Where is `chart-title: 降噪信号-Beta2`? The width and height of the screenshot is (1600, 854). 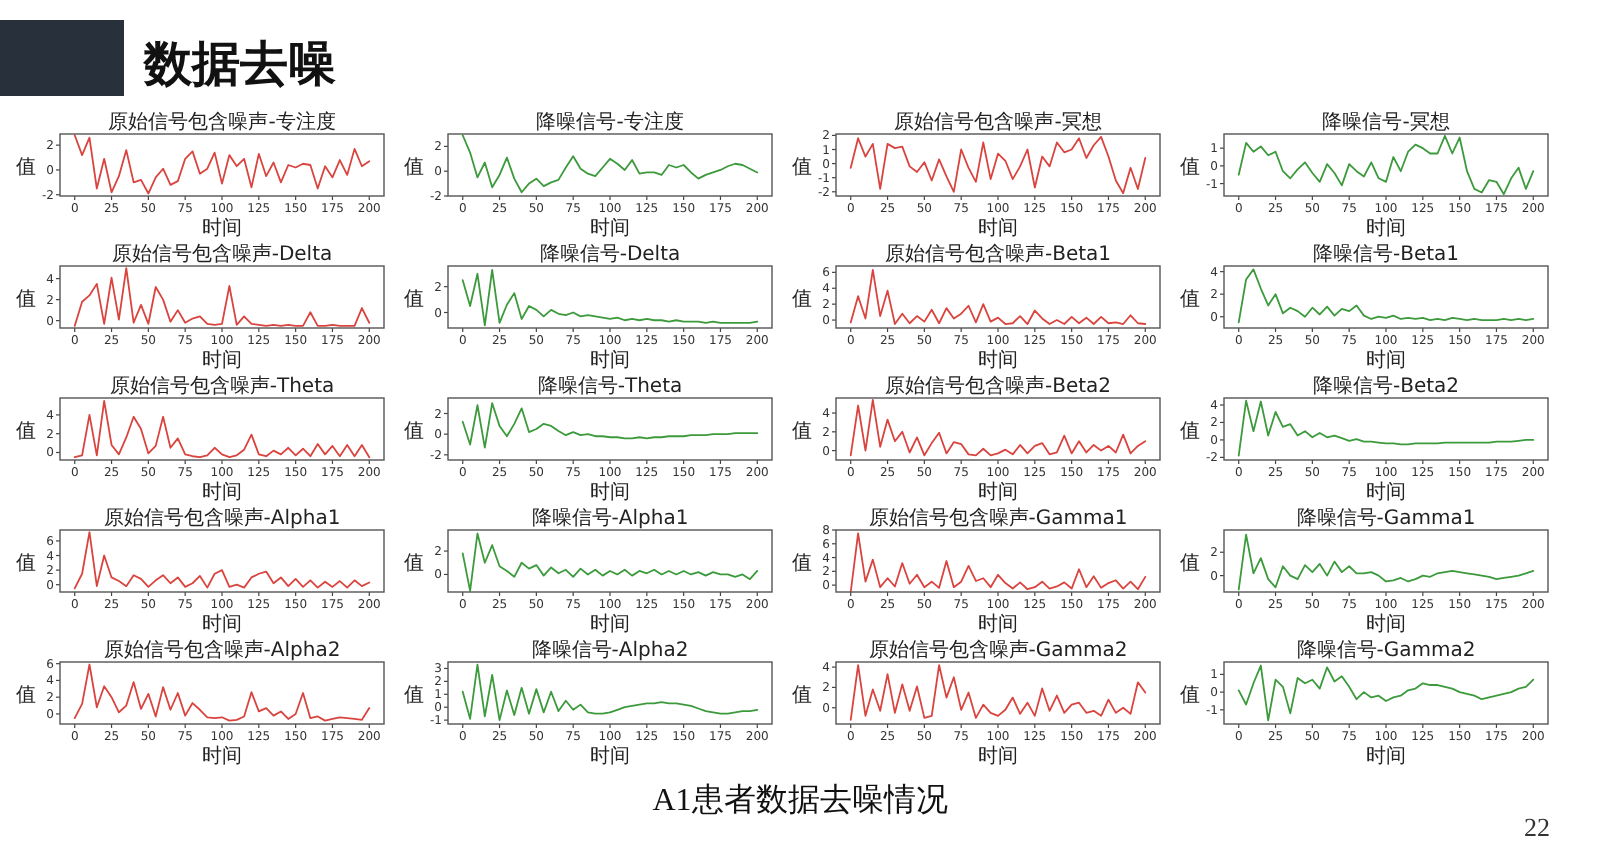
chart-title: 降噪信号-Beta2 is located at coordinates (1386, 386).